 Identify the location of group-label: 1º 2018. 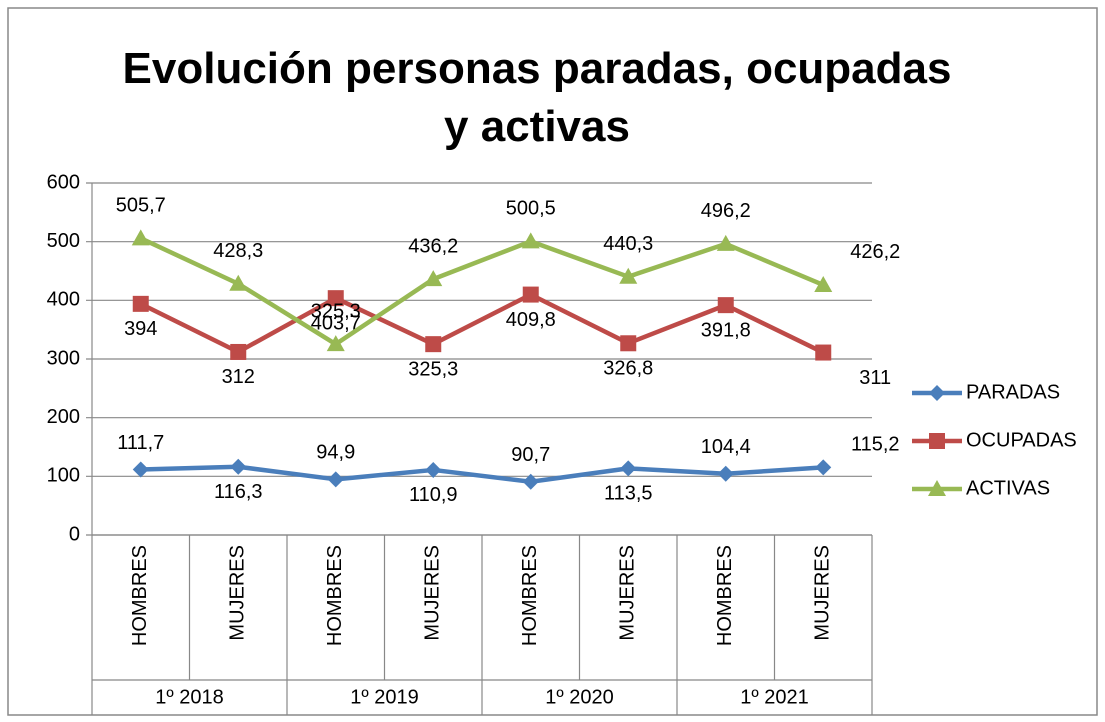
(189, 697).